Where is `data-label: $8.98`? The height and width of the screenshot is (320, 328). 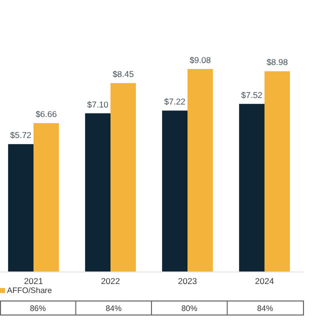
data-label: $8.98 is located at coordinates (277, 62).